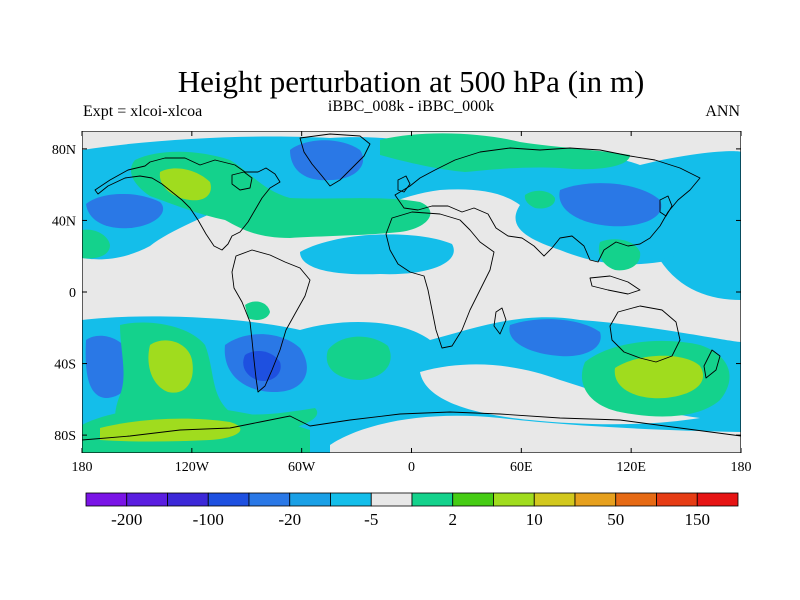 The width and height of the screenshot is (800, 600). What do you see at coordinates (645, 334) in the screenshot?
I see `coast-australia` at bounding box center [645, 334].